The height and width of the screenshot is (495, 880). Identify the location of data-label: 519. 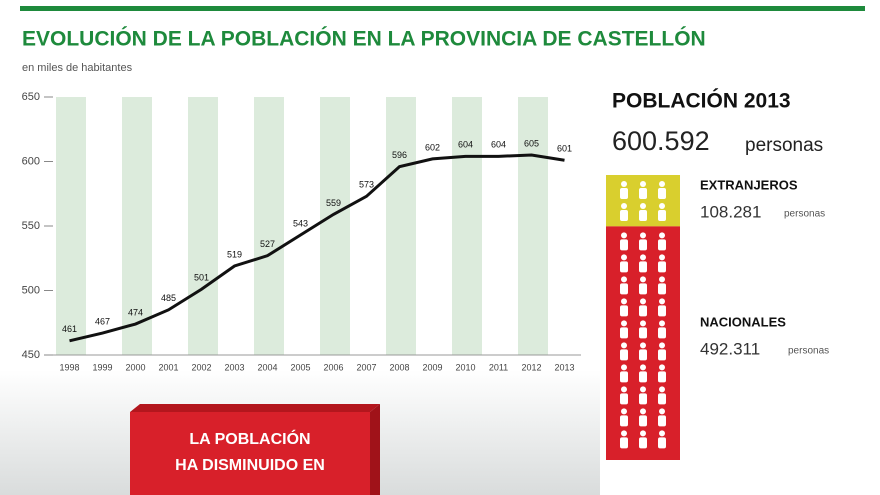
(234, 254).